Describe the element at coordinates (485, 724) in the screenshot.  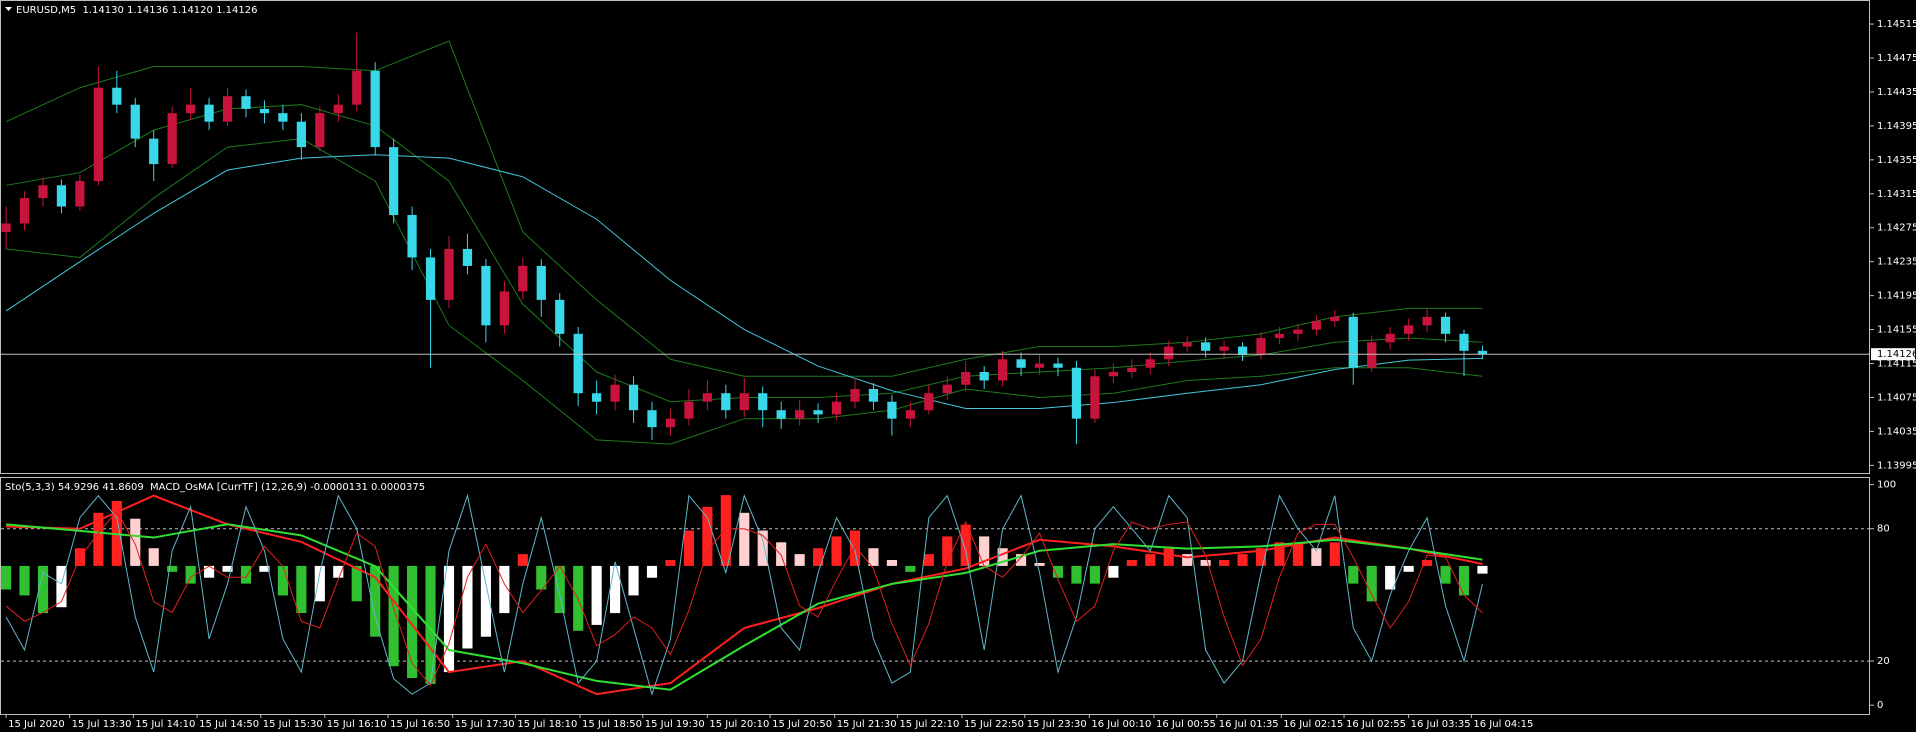
I see `x-tick-label: 15 Jul 17:30` at that location.